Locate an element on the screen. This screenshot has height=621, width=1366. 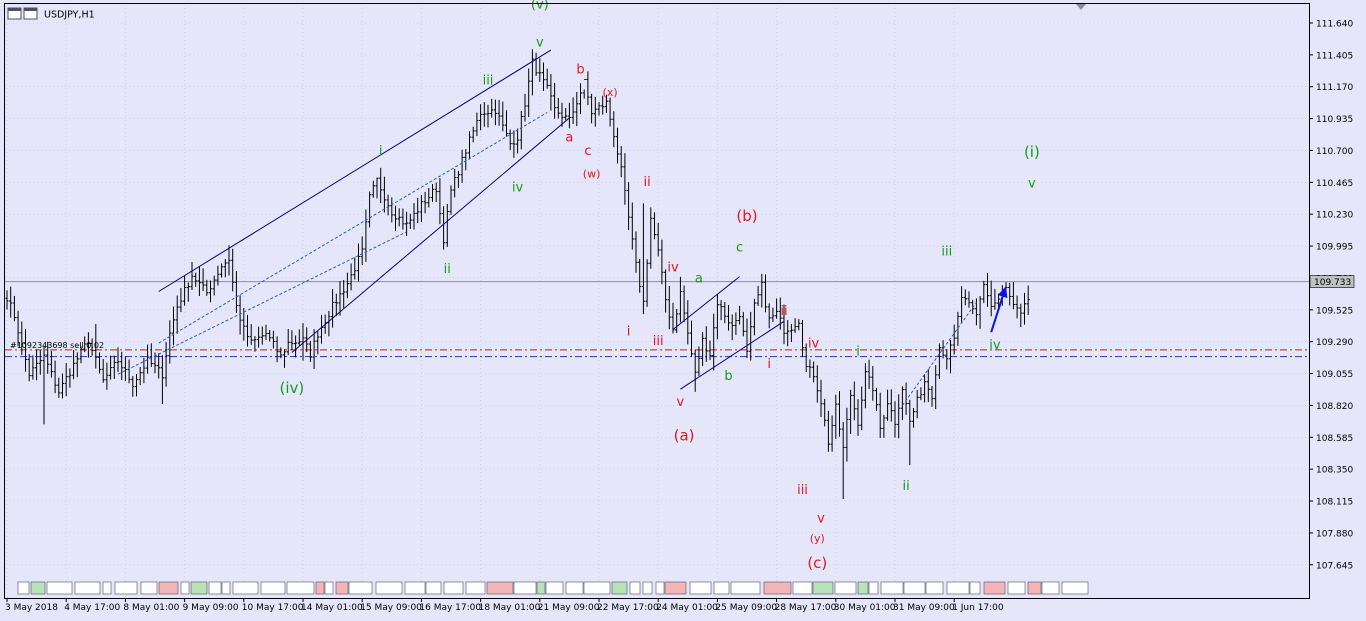
projection-arrow-shaft is located at coordinates (997, 313).